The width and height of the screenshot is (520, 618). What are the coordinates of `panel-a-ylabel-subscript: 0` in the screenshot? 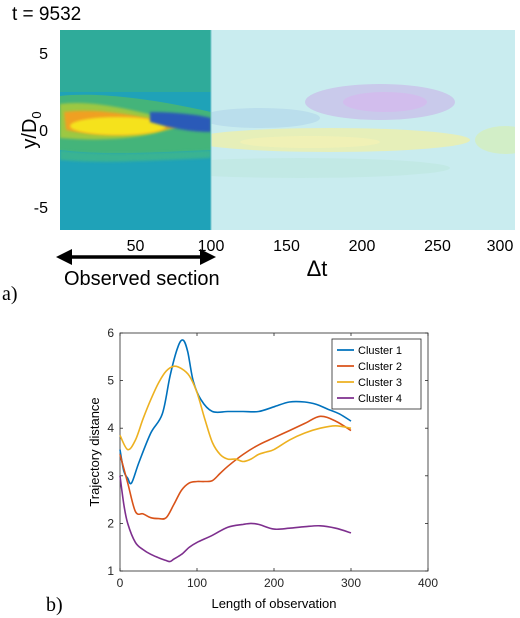 It's located at (36, 114).